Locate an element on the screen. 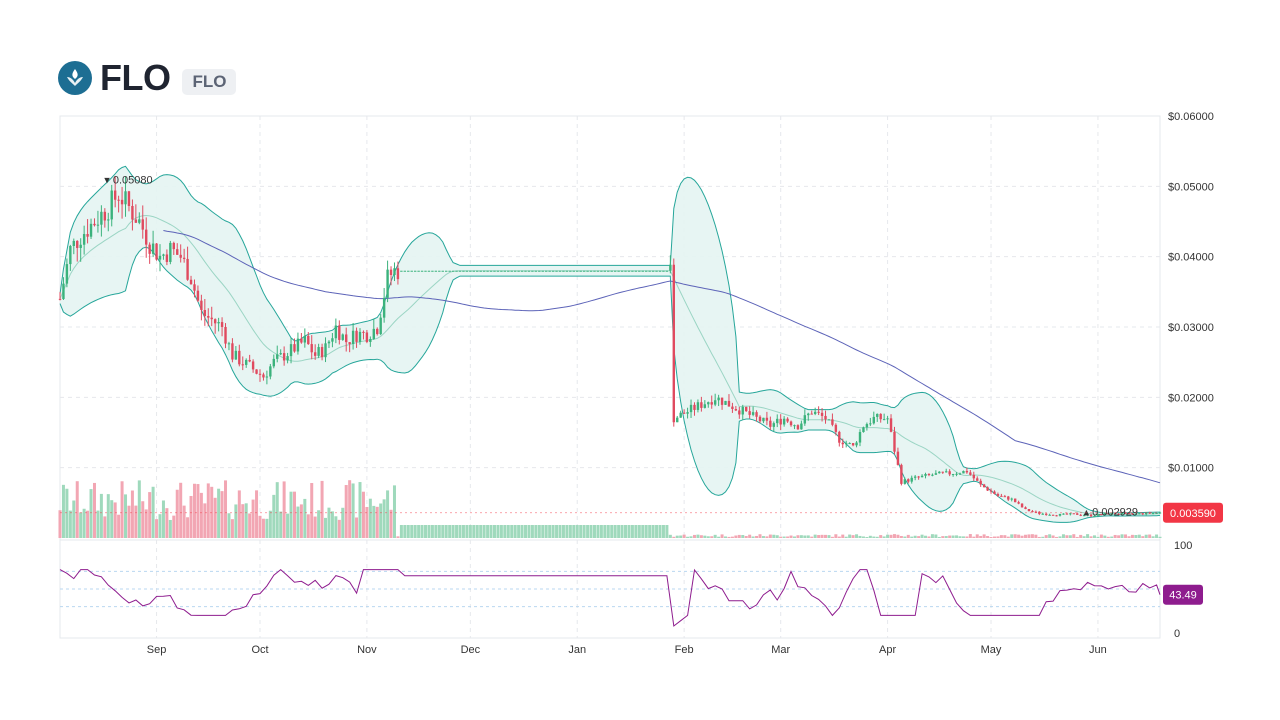 Image resolution: width=1280 pixels, height=720 pixels. price-tick-label: $0.02000 is located at coordinates (1191, 398).